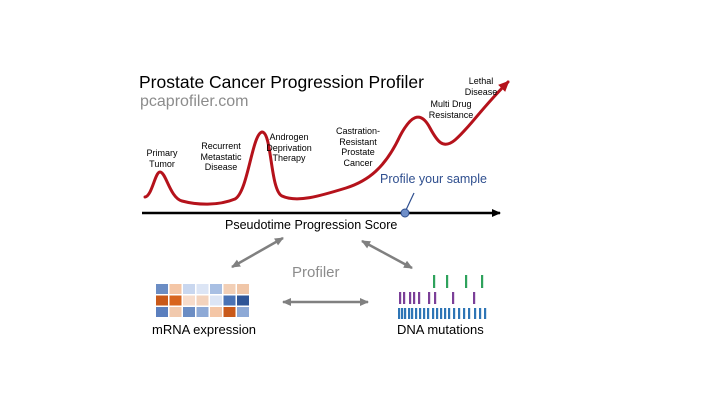  I want to click on profile-pointer, so click(410, 201).